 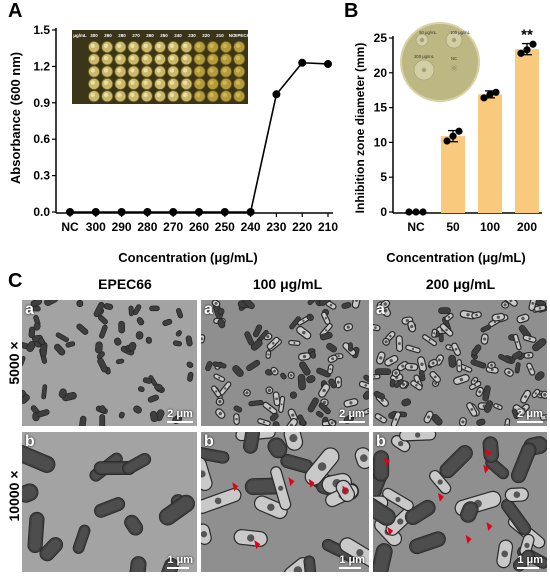 I want to click on plate-label: 270, so click(x=136, y=35).